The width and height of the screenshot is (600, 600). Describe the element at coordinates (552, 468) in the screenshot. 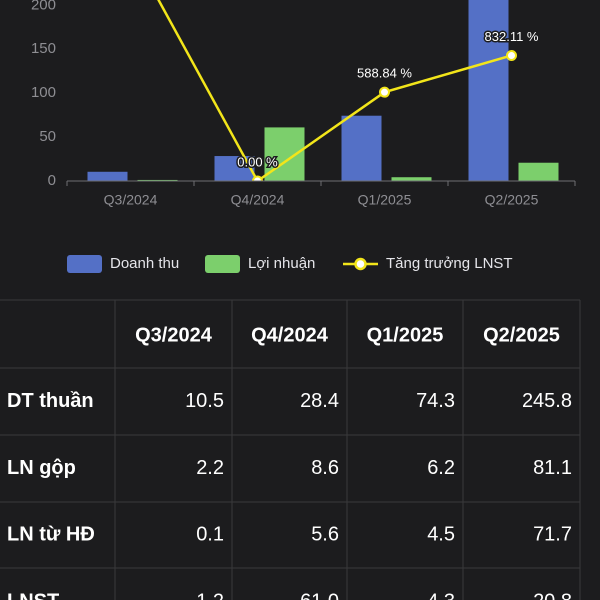

I see `table-cell: 81.1` at that location.